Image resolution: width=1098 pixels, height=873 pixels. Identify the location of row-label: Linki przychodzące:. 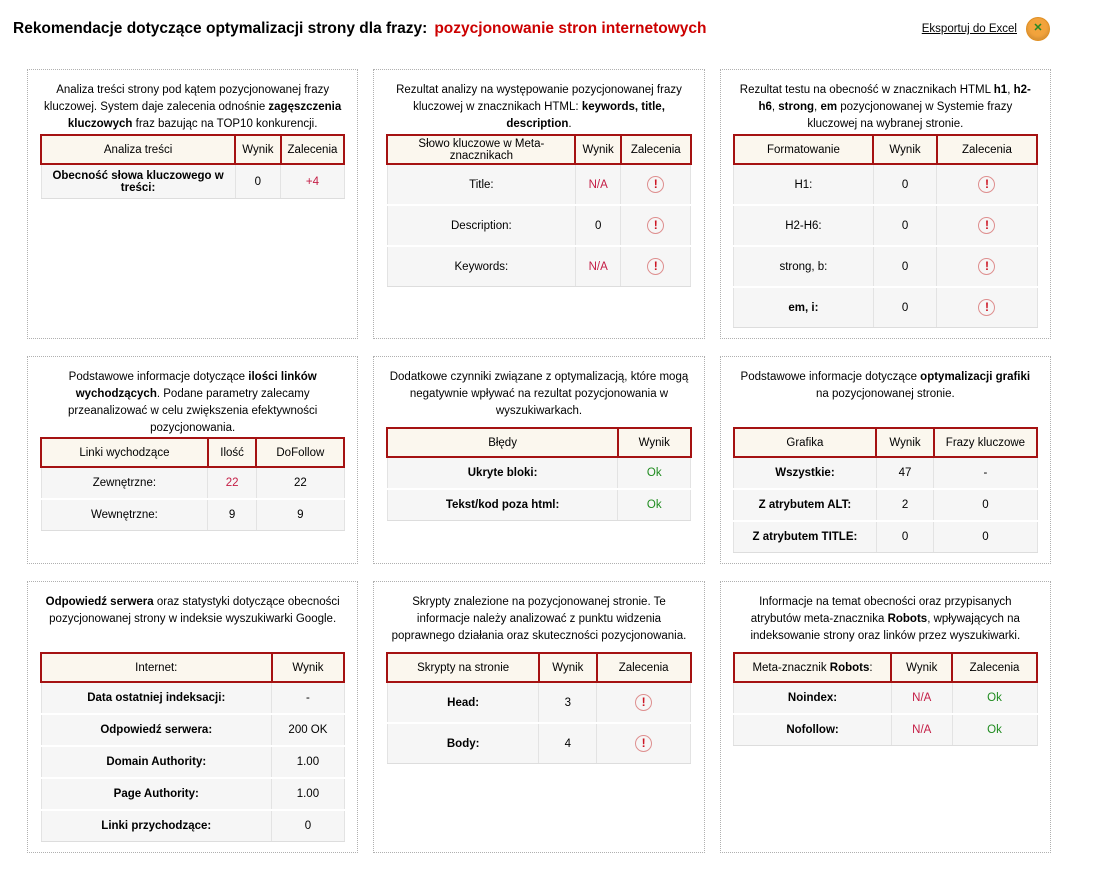
(156, 826).